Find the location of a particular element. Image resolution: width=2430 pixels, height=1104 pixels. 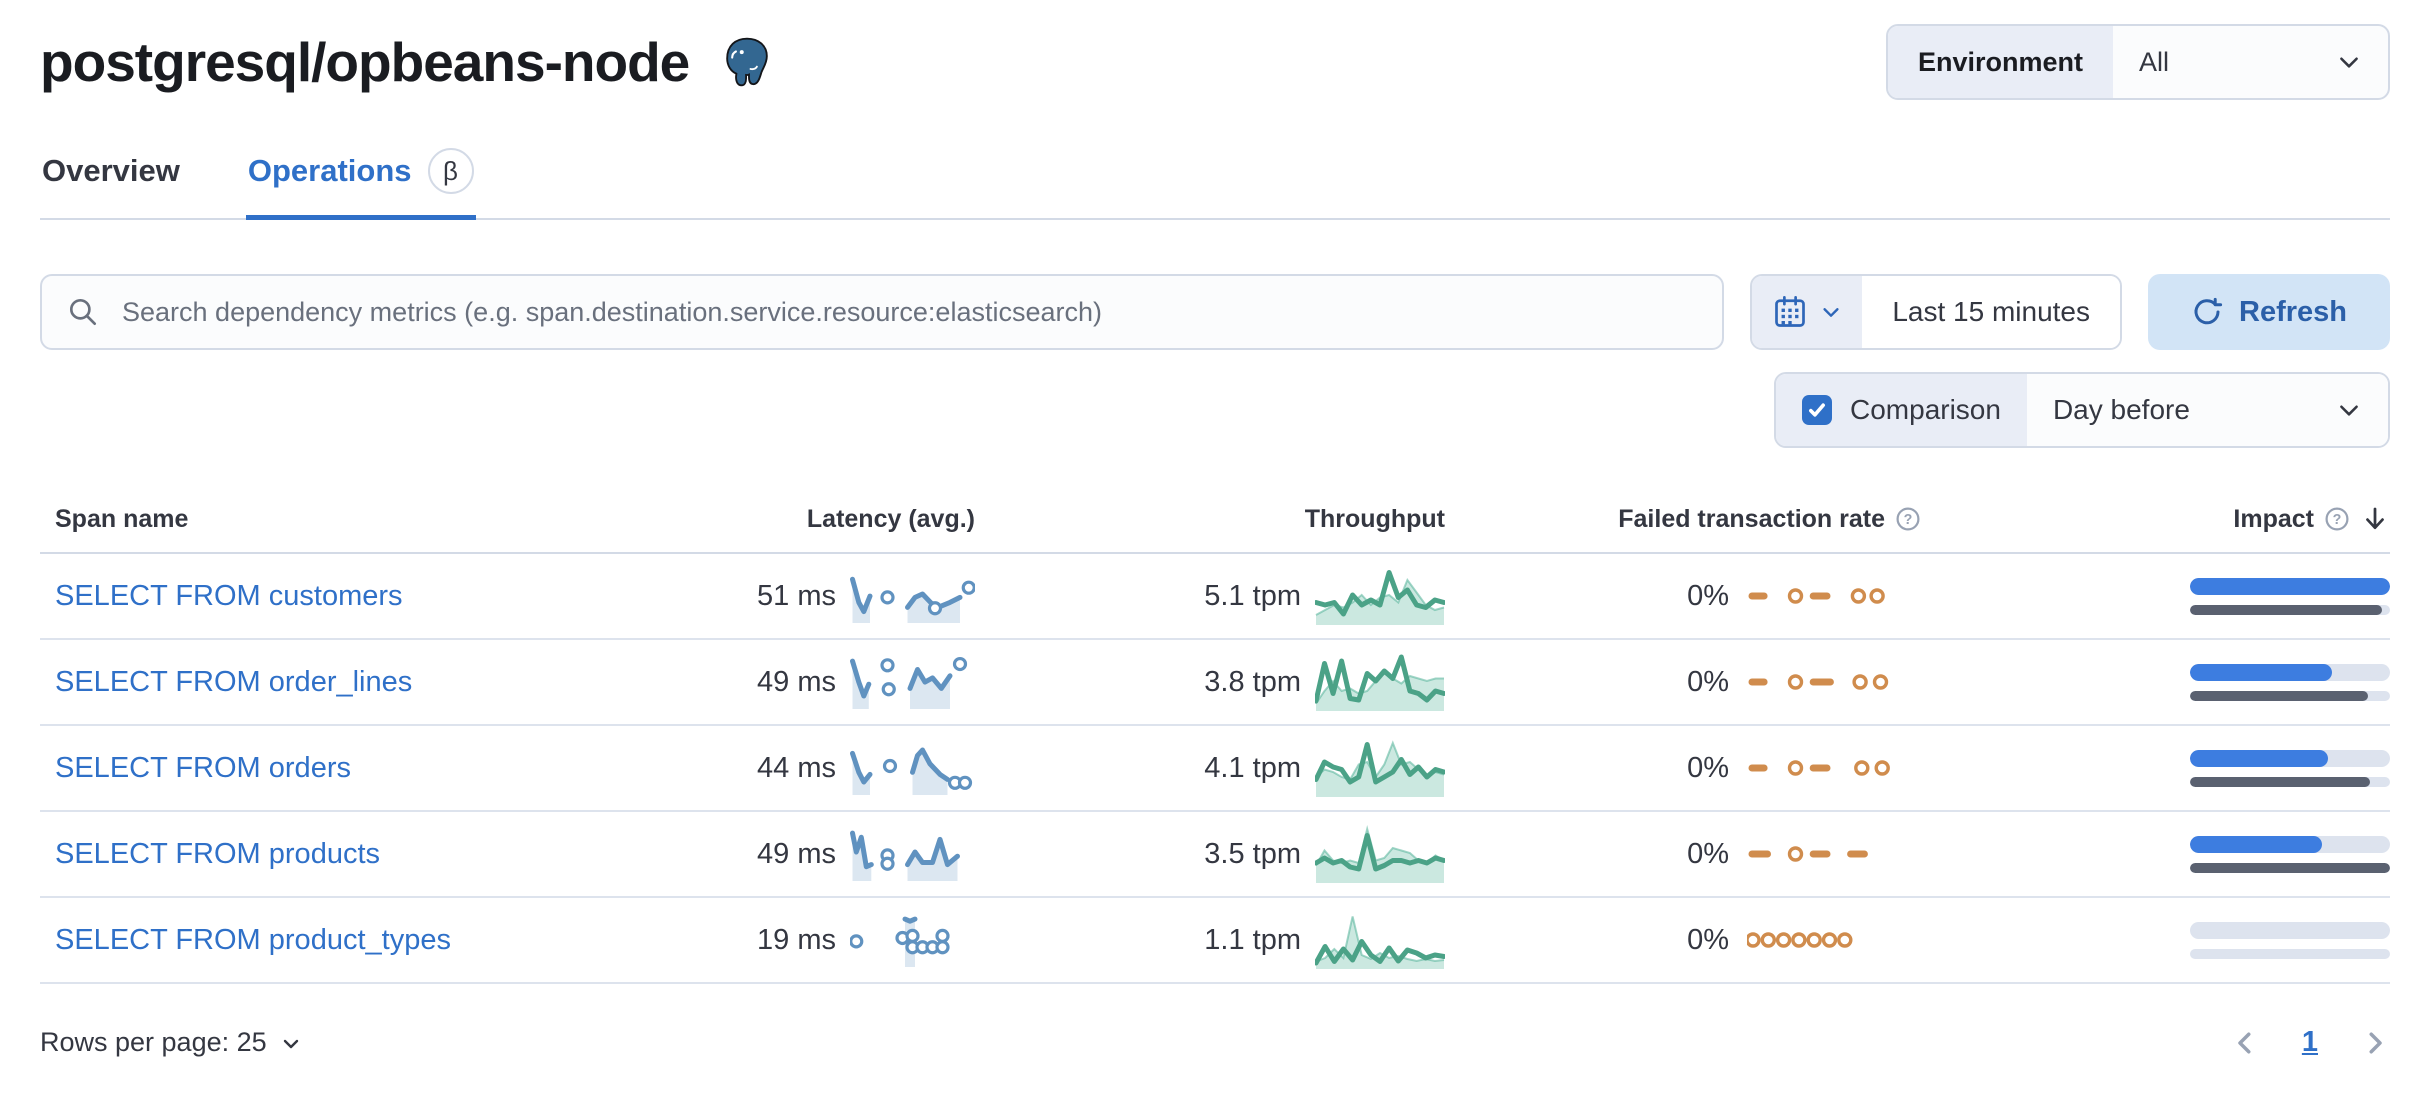

table-row: SELECT FROM product_types 19 ms 1.1 tpm 0% is located at coordinates (1215, 941).